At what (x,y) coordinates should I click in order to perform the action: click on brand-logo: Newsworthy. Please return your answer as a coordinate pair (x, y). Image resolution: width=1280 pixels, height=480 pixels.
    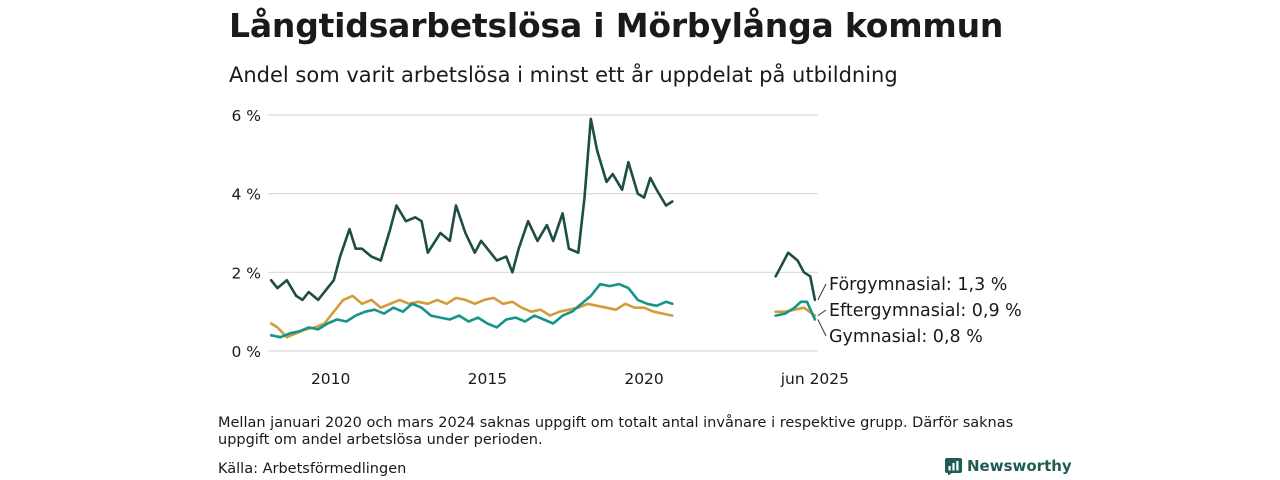
    Looking at the image, I should click on (1008, 466).